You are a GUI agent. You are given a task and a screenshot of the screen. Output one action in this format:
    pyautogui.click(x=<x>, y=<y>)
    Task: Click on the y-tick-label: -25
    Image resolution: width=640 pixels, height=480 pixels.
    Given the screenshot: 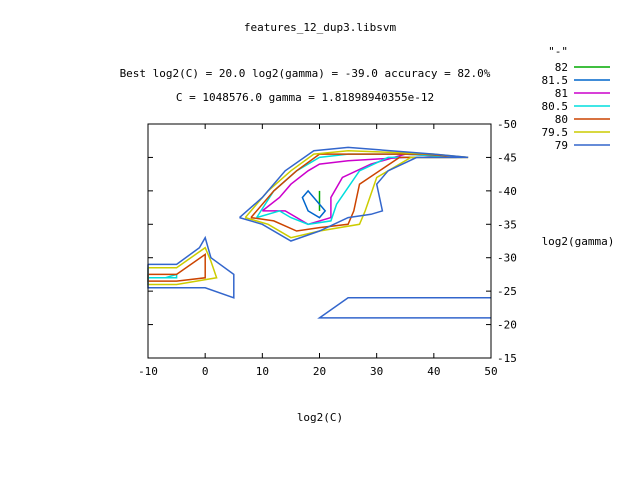 What is the action you would take?
    pyautogui.click(x=507, y=291)
    